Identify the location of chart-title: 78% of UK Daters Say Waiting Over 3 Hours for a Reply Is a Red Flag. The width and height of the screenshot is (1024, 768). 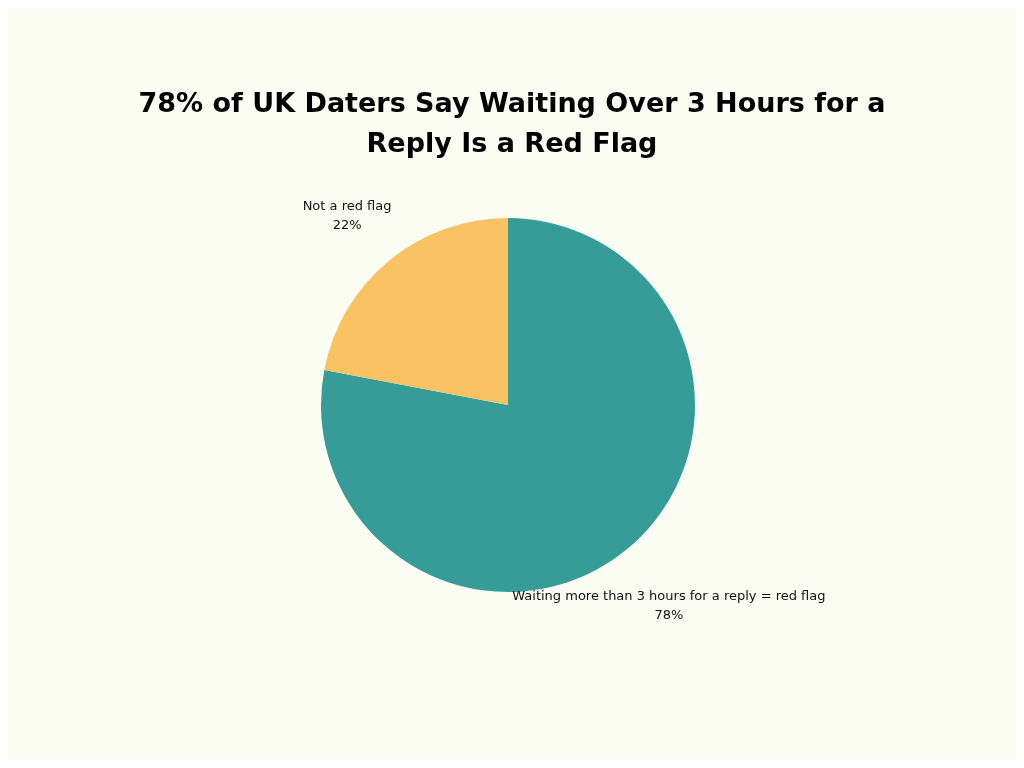
(512, 122).